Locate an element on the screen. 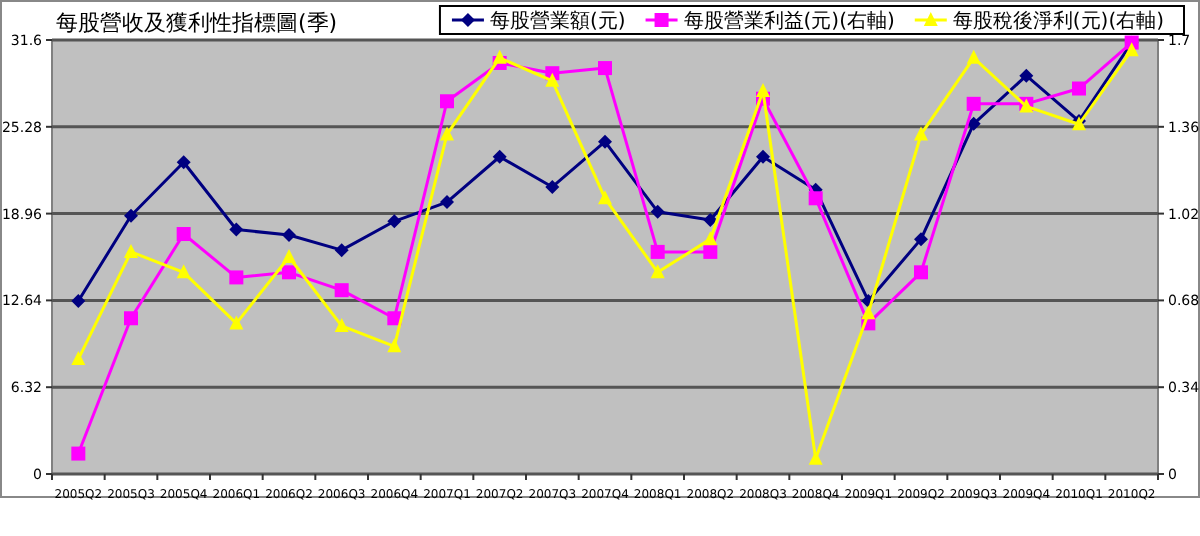 The width and height of the screenshot is (1200, 536). legend-label: 每股營業利益(元)(右軸) is located at coordinates (789, 21).